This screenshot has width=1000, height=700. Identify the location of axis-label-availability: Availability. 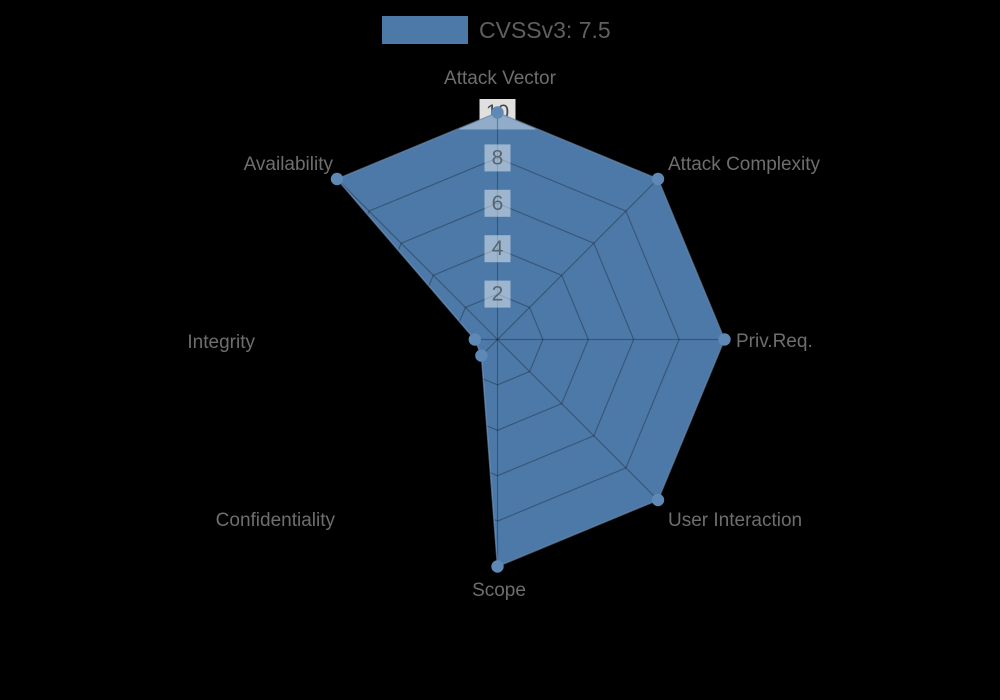
(289, 164).